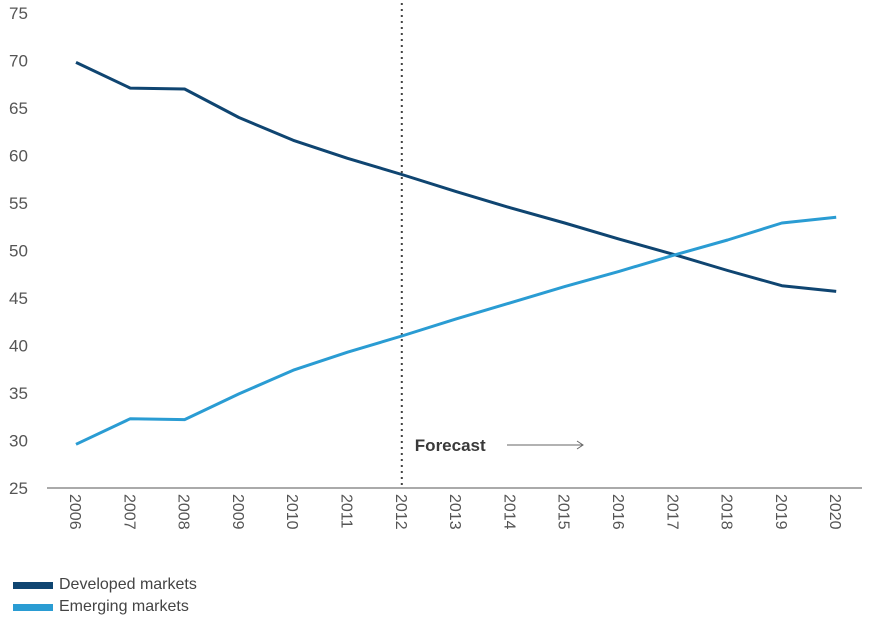  Describe the element at coordinates (18, 61) in the screenshot. I see `y-tick-label: 70` at that location.